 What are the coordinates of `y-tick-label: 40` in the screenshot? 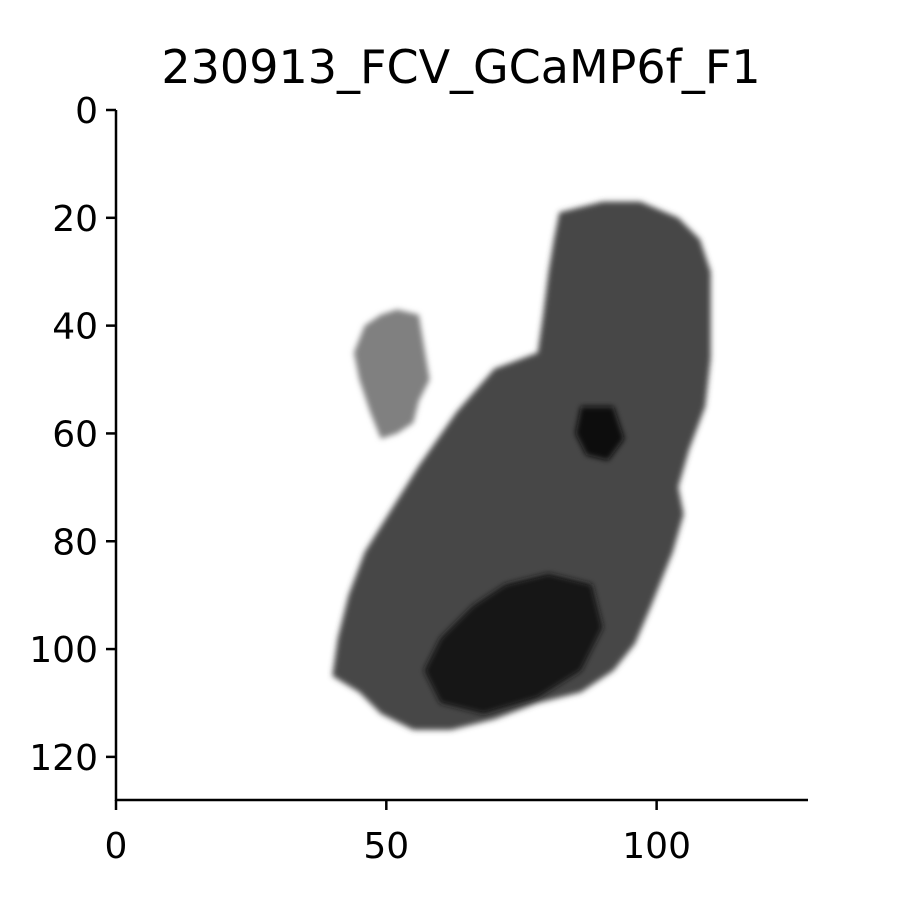 It's located at (75, 327).